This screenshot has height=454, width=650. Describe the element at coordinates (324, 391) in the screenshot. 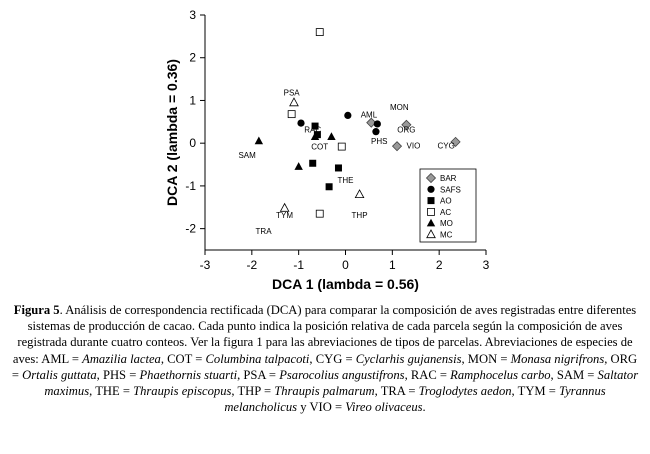

I see `species-name: Thraupis palmarum` at that location.